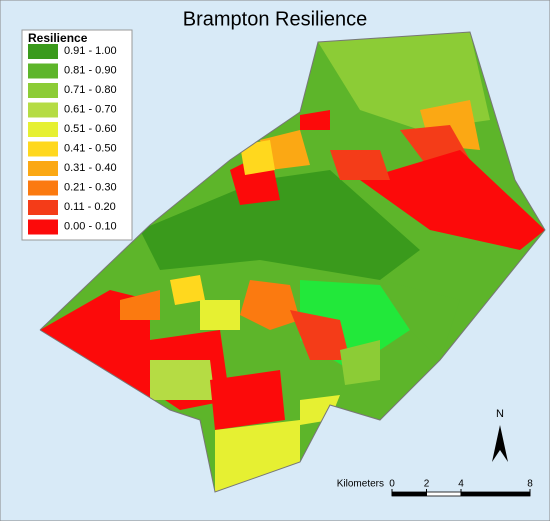 The height and width of the screenshot is (526, 550). Describe the element at coordinates (435, 488) in the screenshot. I see `scale-bar: Kilometers 0 2 4 8` at that location.